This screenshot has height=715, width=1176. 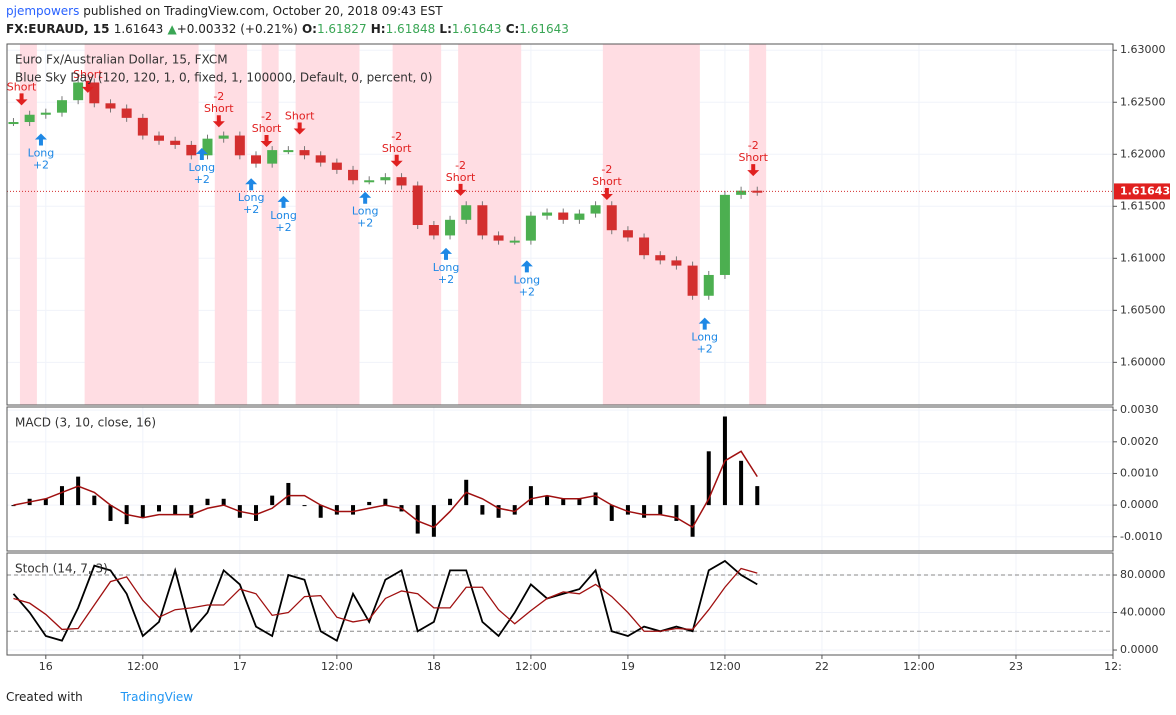 I want to click on panel-title: Euro Fx/Australian Dollar, 15, FXCM, so click(x=121, y=60).